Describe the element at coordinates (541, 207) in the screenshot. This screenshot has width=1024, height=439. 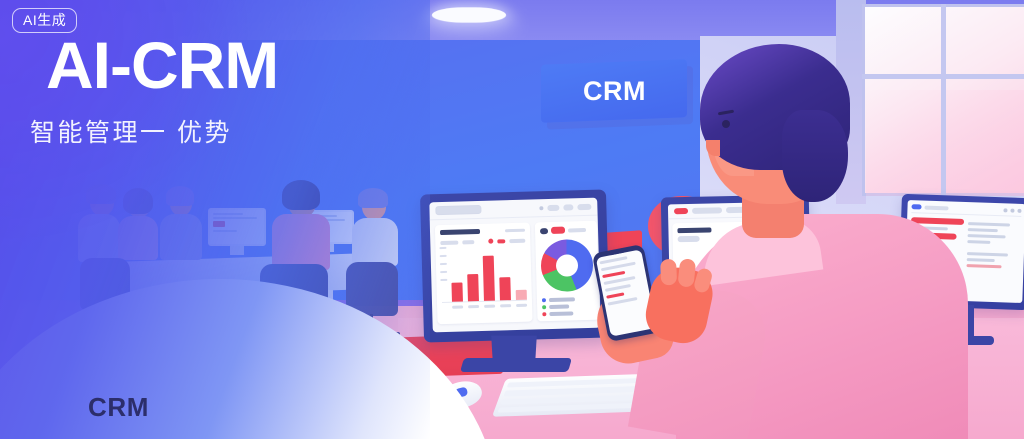
I see `toolbar-icon` at that location.